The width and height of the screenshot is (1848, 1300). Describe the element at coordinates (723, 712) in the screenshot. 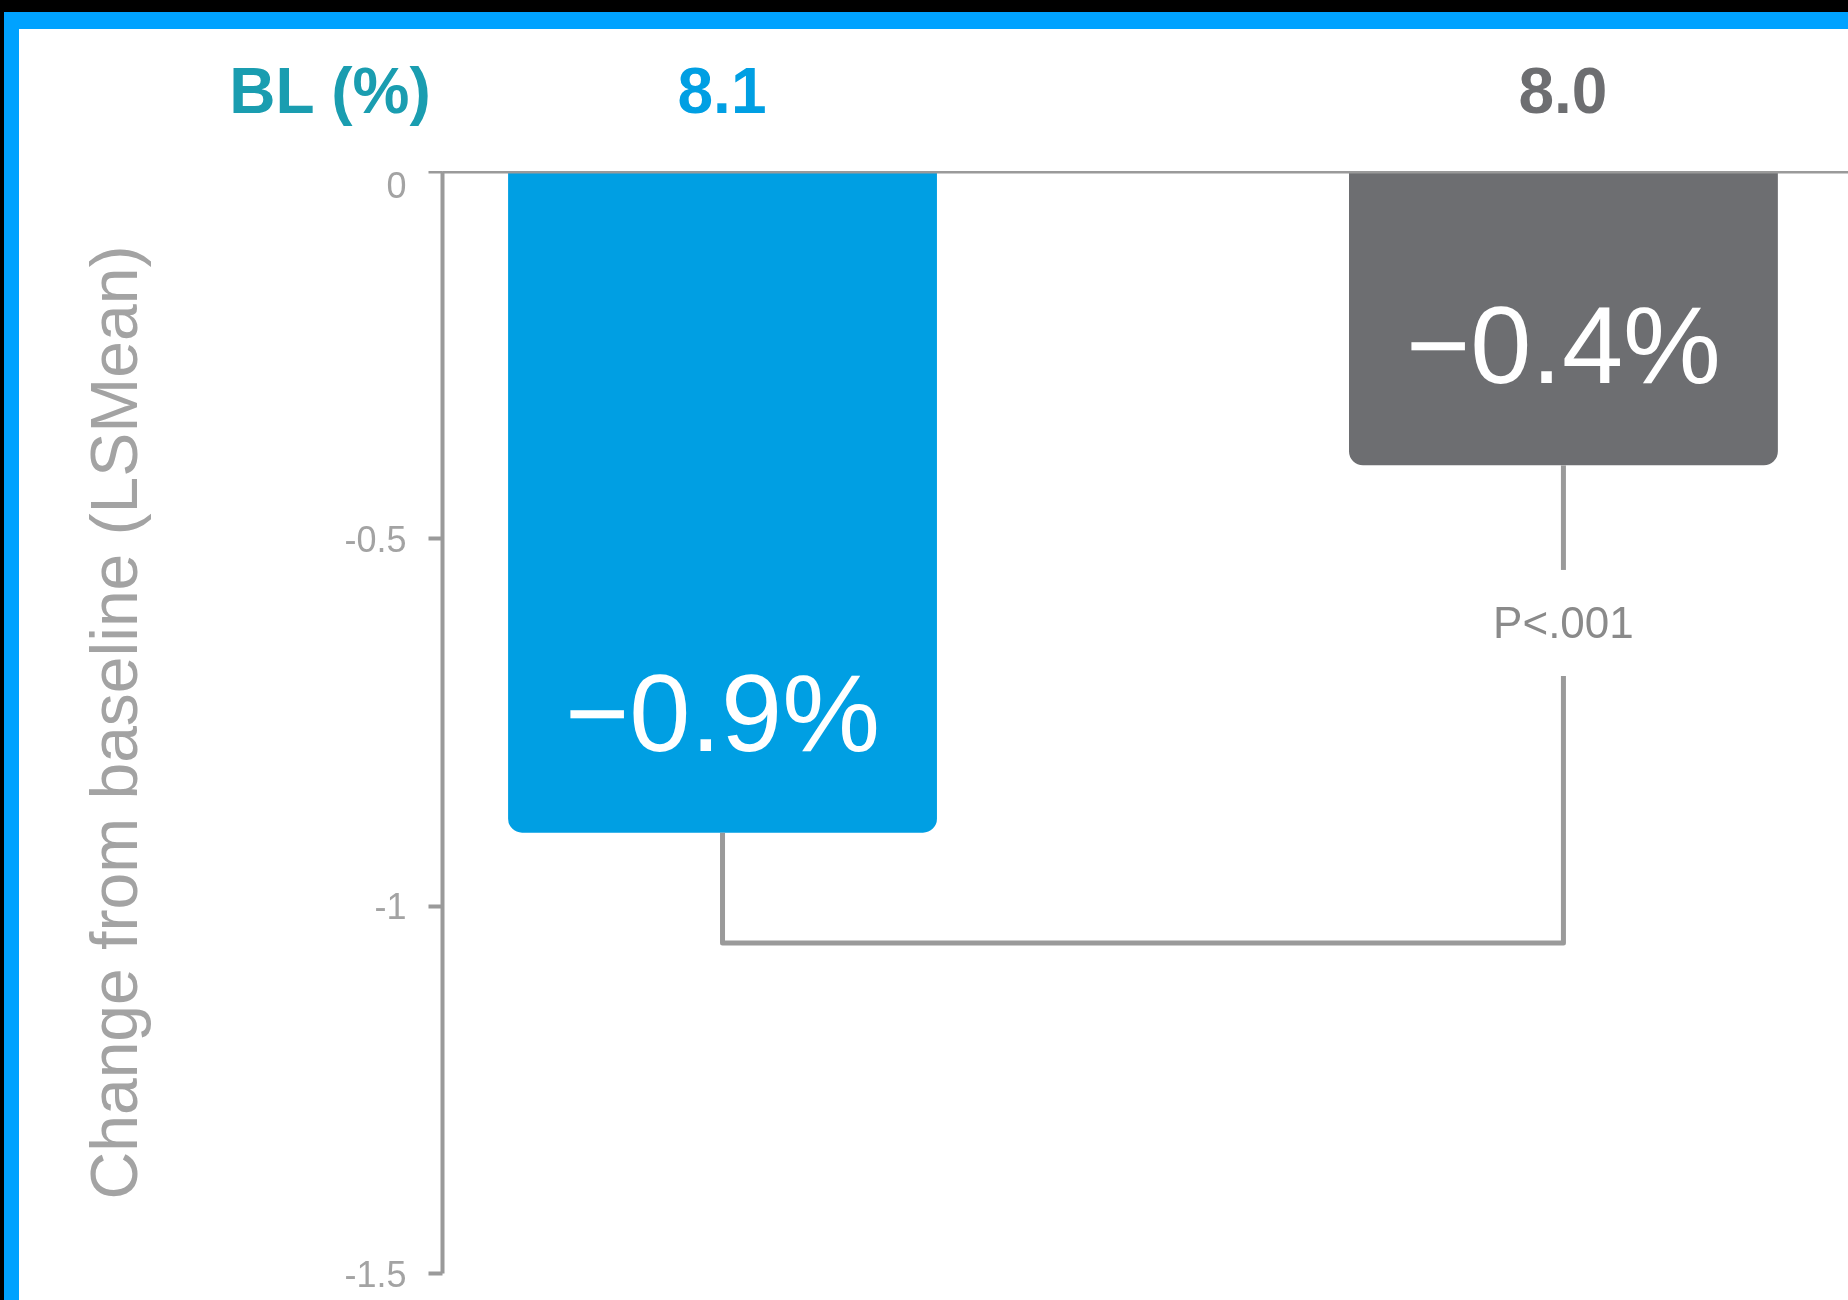

I see `data-label: −0.9%` at that location.